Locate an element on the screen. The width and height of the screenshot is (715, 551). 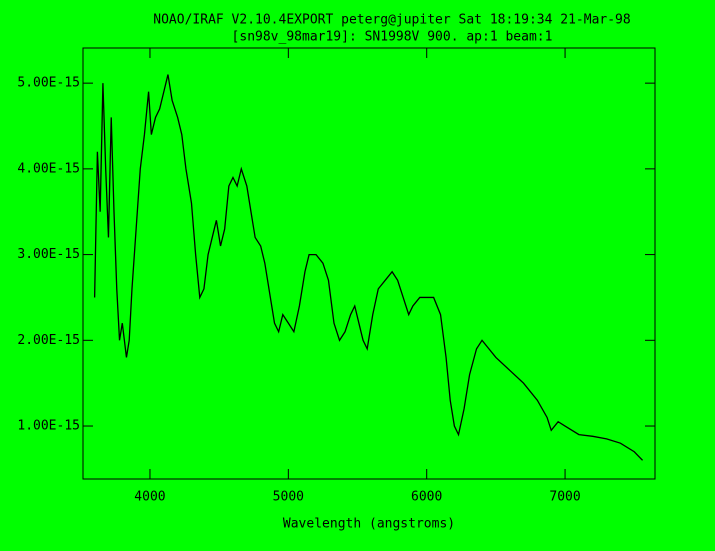
x-tick-label: 5000 is located at coordinates (288, 497).